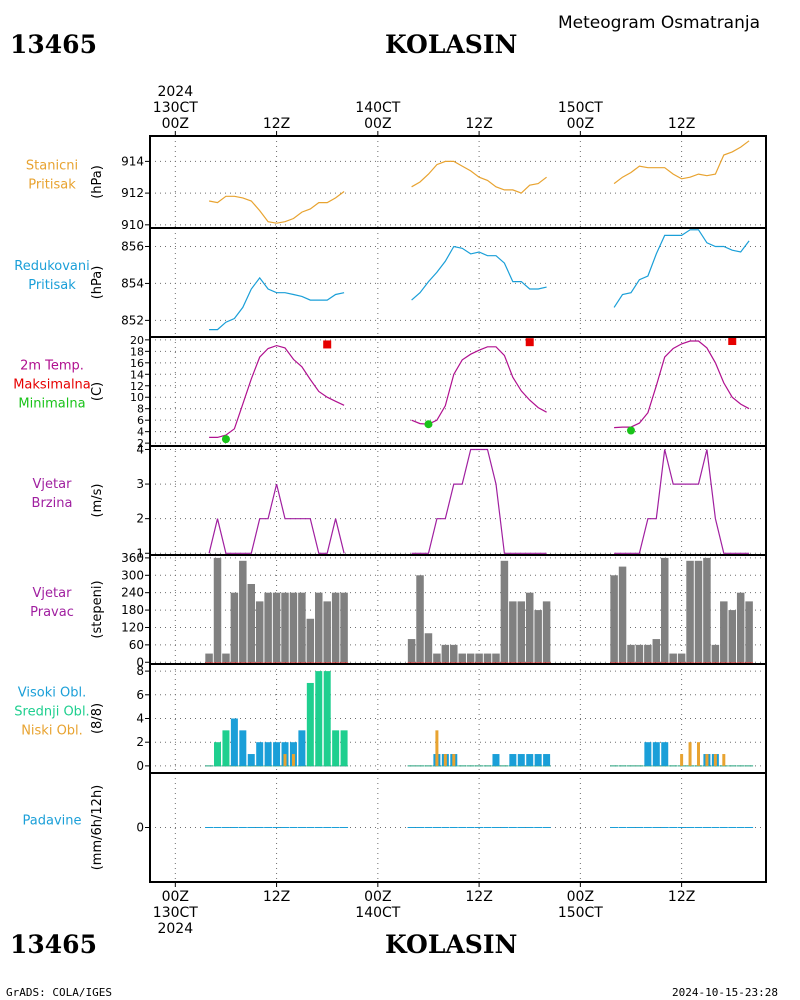  Describe the element at coordinates (97, 391) in the screenshot. I see `temperature-unit-label: (C)` at that location.